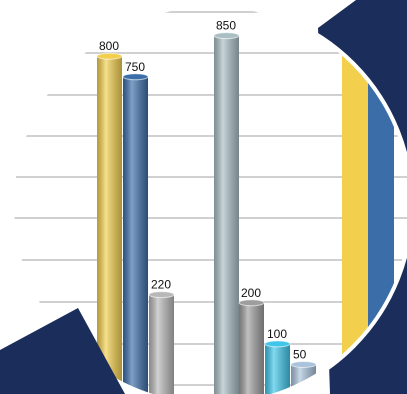 This screenshot has width=407, height=394. What do you see at coordinates (277, 334) in the screenshot?
I see `value-label: 100` at bounding box center [277, 334].